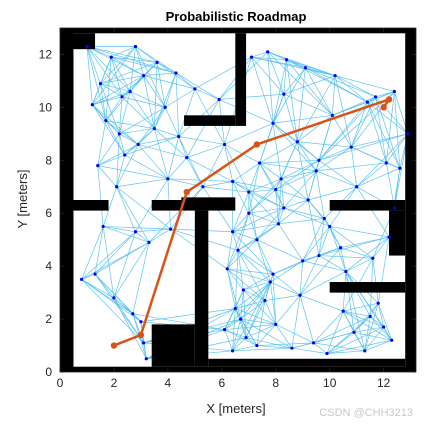  What do you see at coordinates (186, 192) in the screenshot?
I see `path-waypoint` at bounding box center [186, 192].